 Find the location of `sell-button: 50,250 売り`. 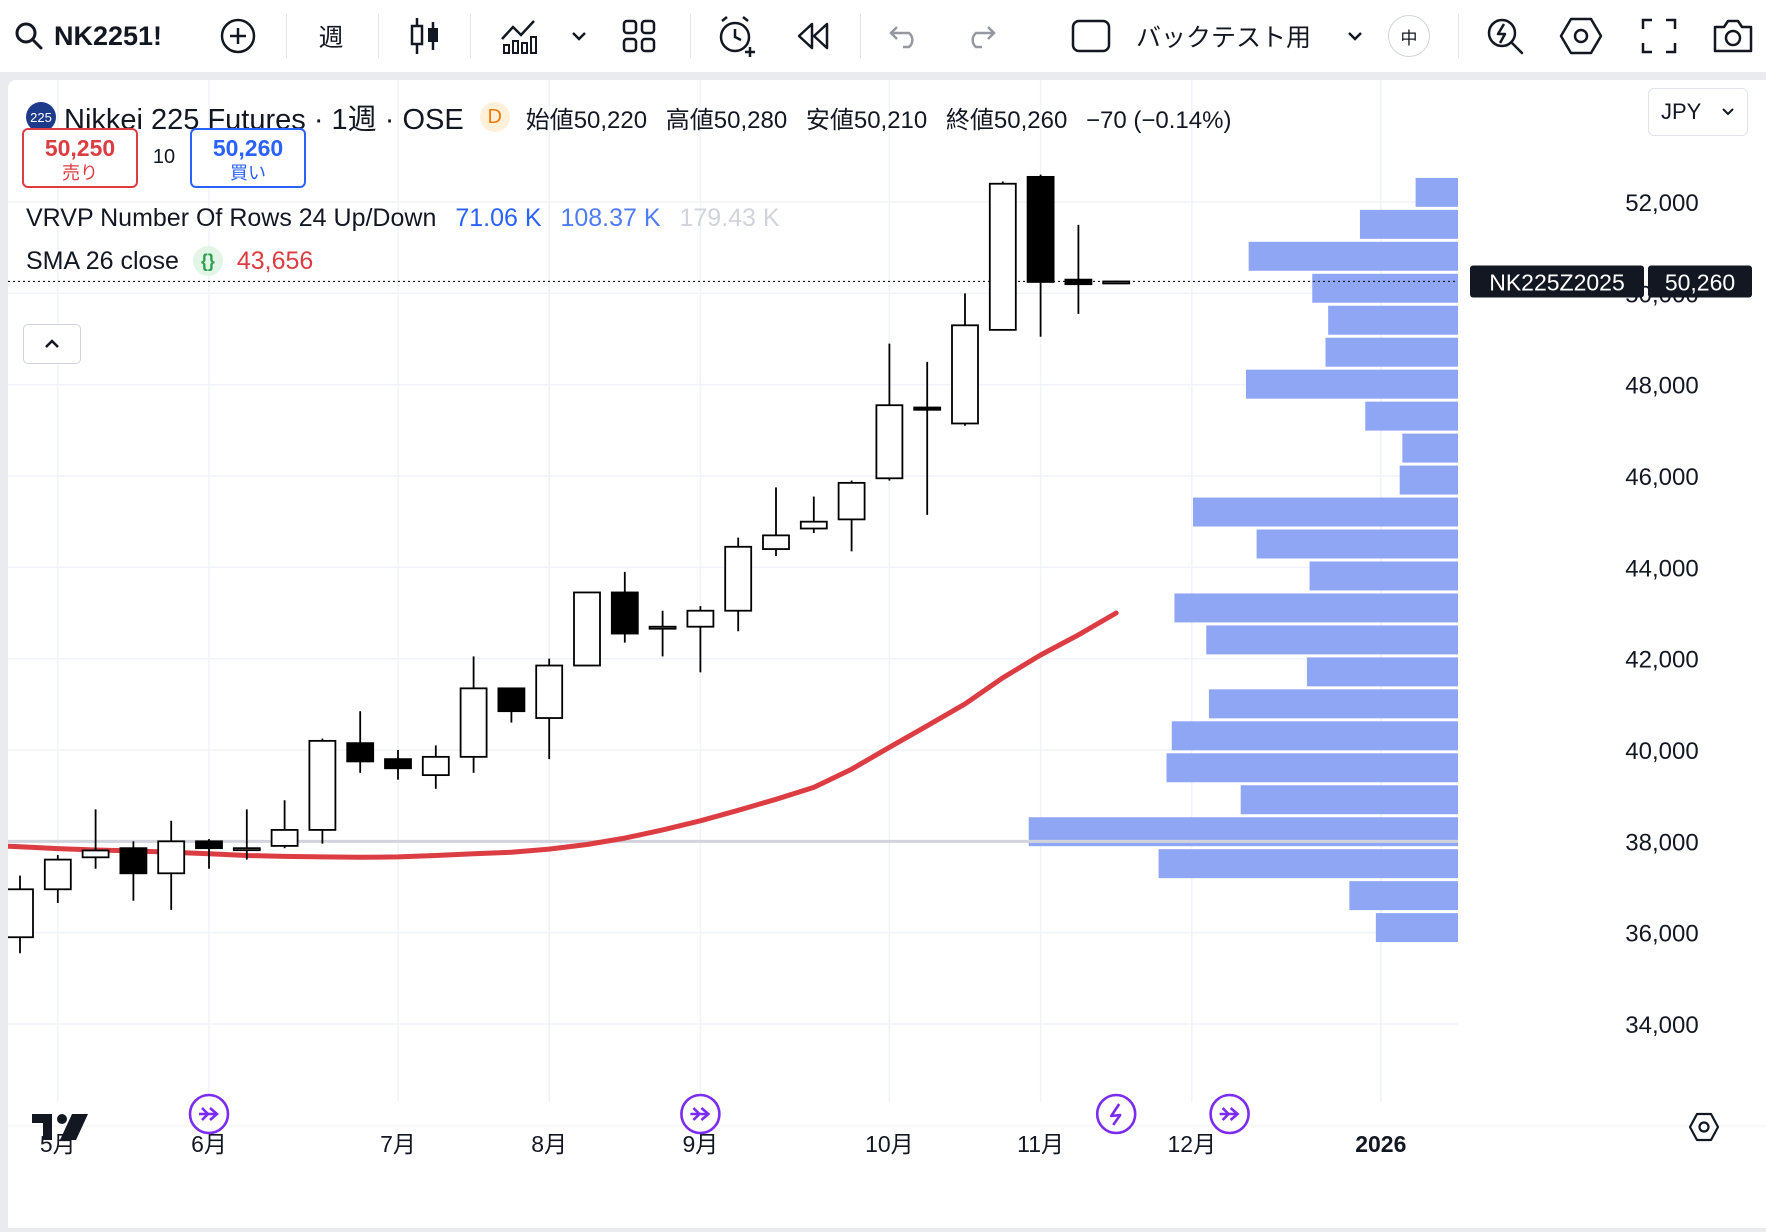

sell-button: 50,250 売り is located at coordinates (80, 158).